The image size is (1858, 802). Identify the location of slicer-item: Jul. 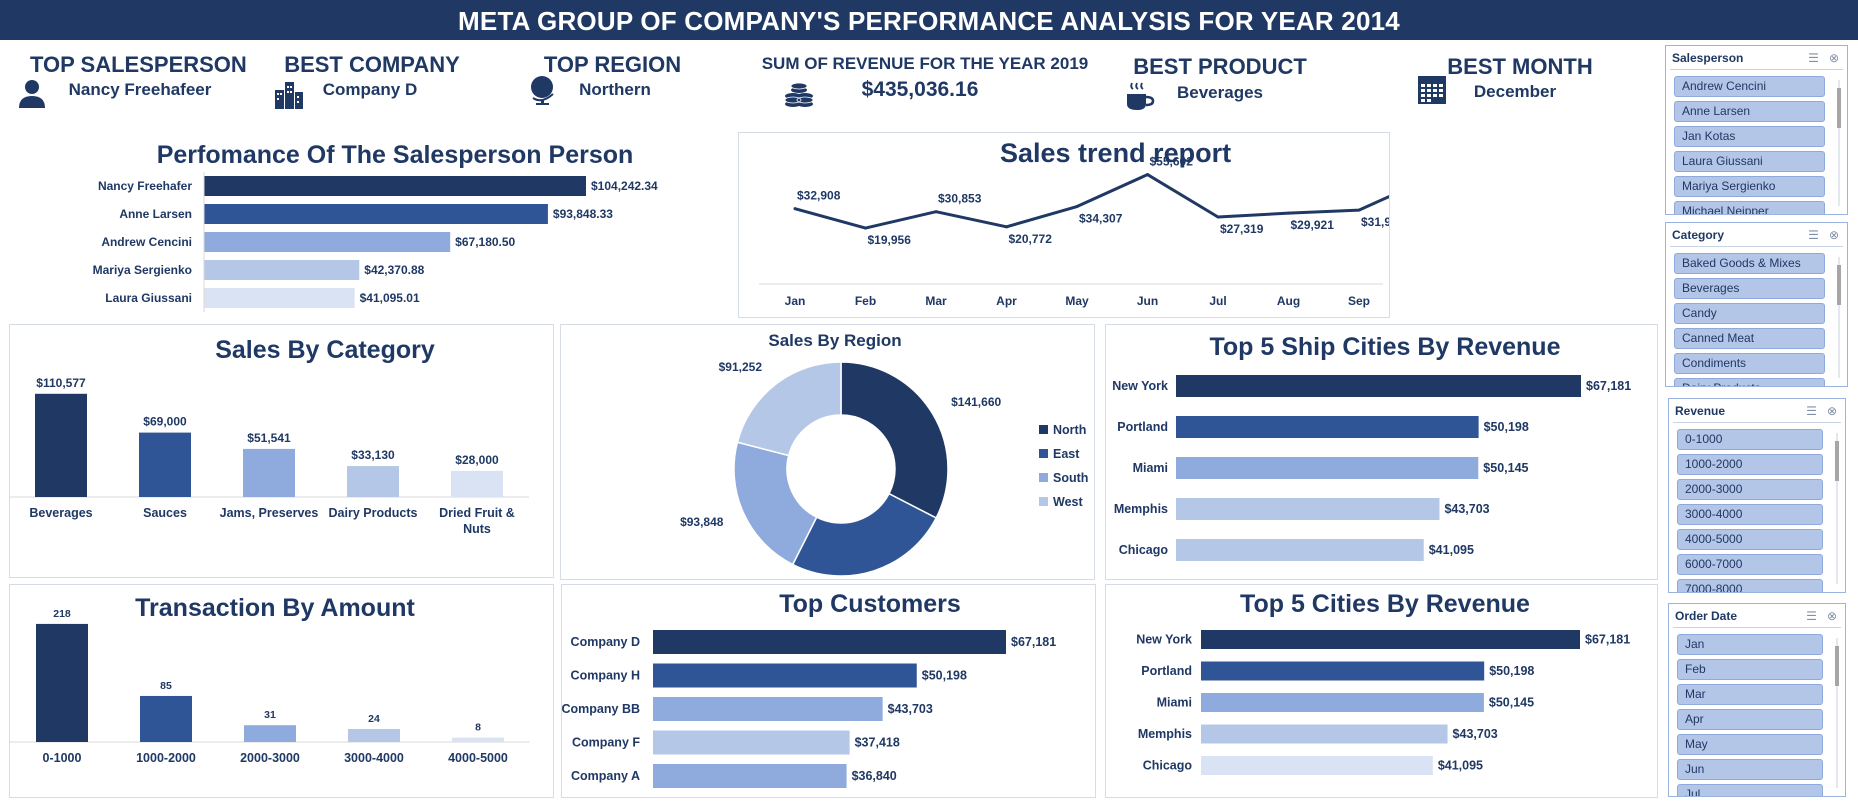
(1750, 790).